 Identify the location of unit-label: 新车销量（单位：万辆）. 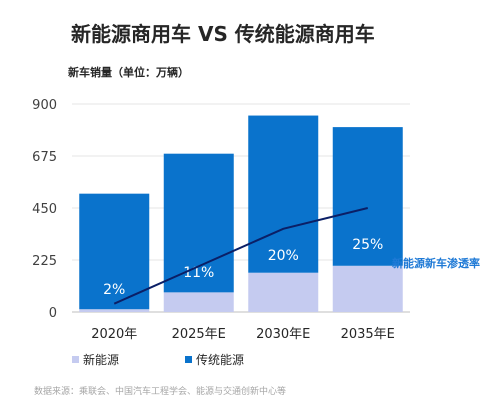
(128, 72).